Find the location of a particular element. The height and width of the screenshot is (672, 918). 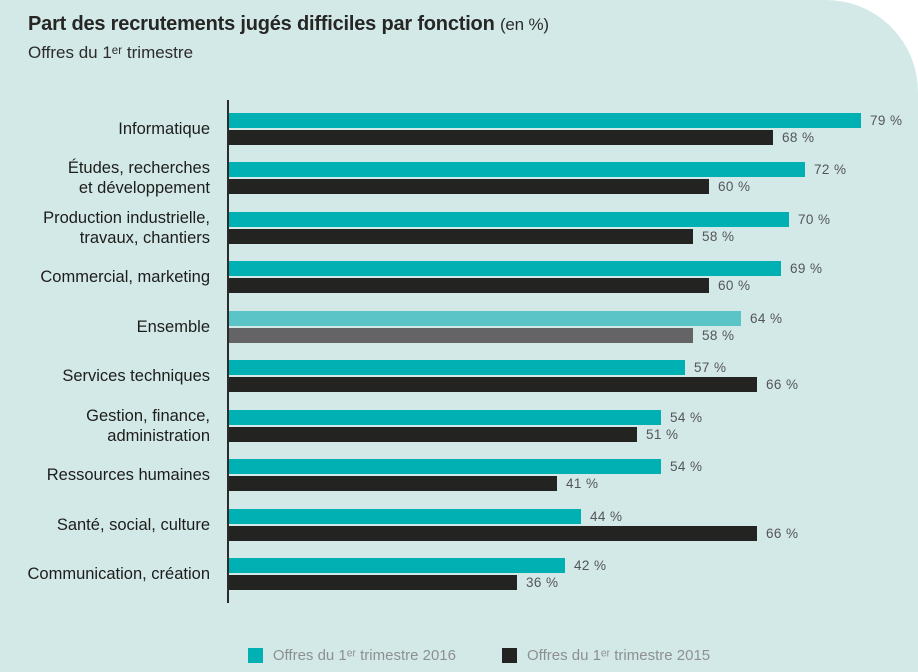

chart-row: Communication, création 42 % 36 % is located at coordinates (459, 575).